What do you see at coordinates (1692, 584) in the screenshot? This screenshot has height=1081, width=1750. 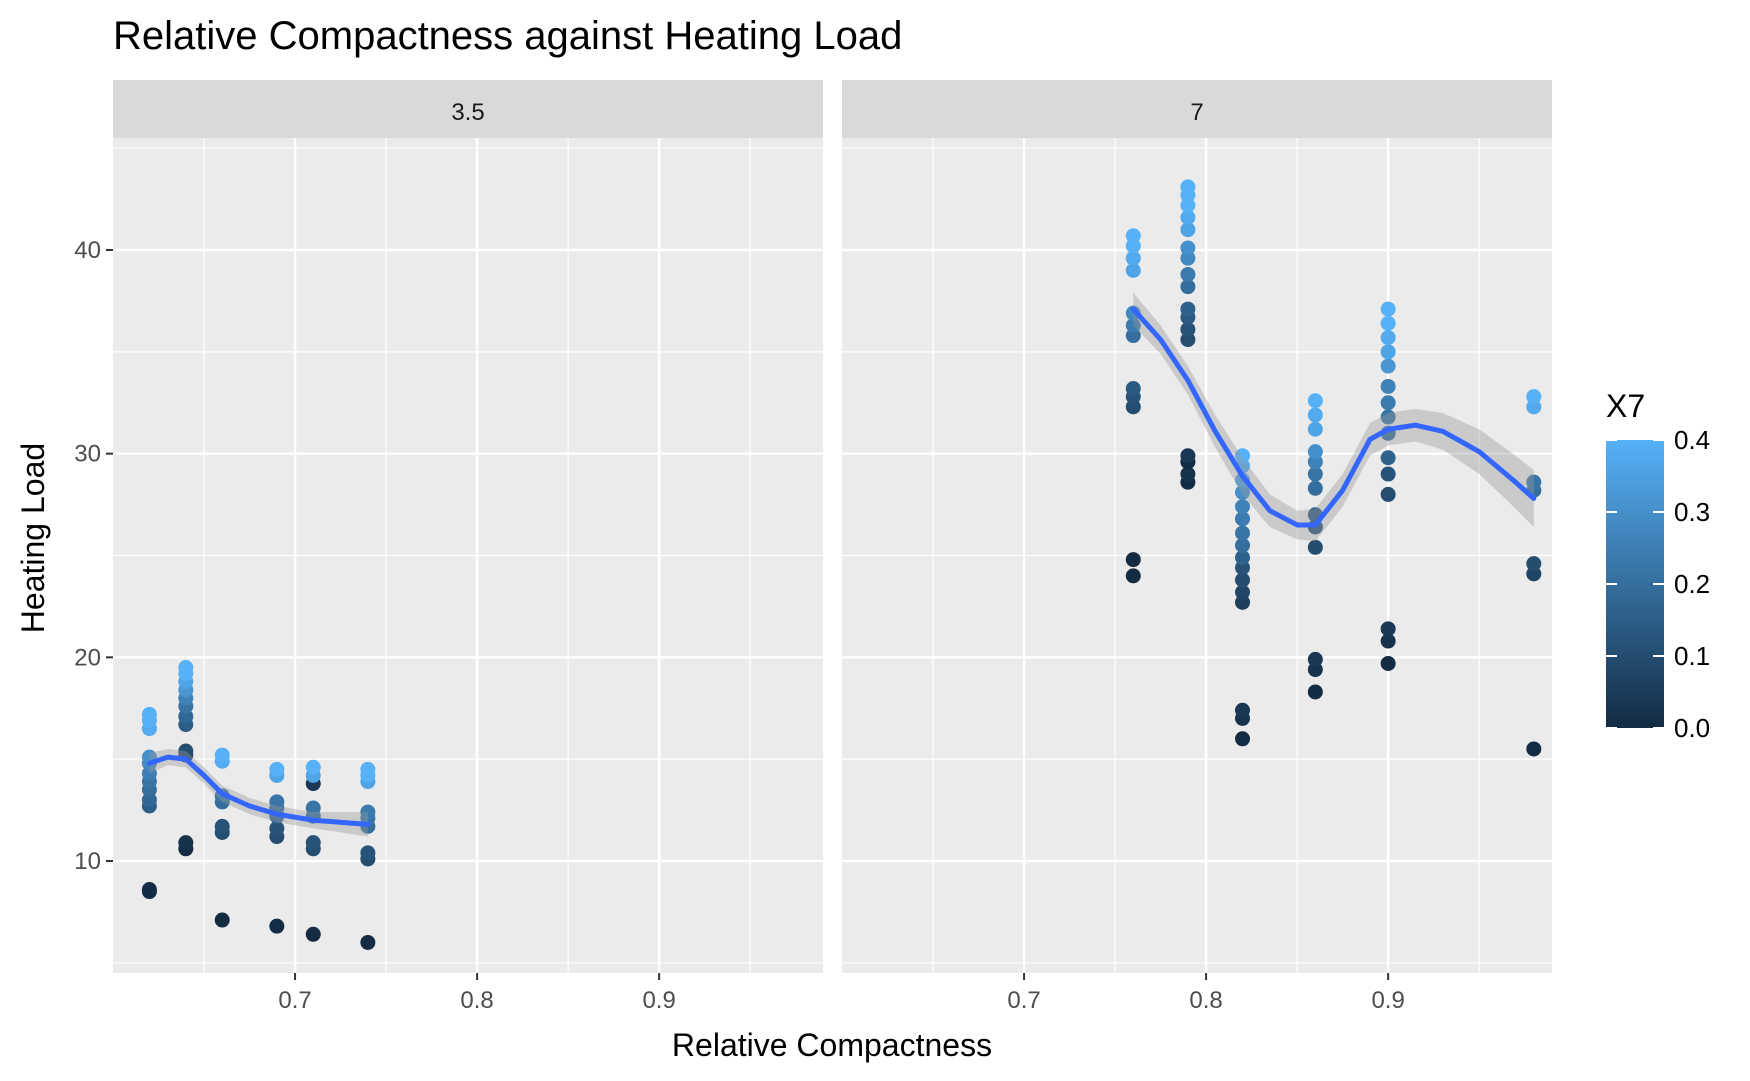 I see `legend-tick-label: 0.2` at bounding box center [1692, 584].